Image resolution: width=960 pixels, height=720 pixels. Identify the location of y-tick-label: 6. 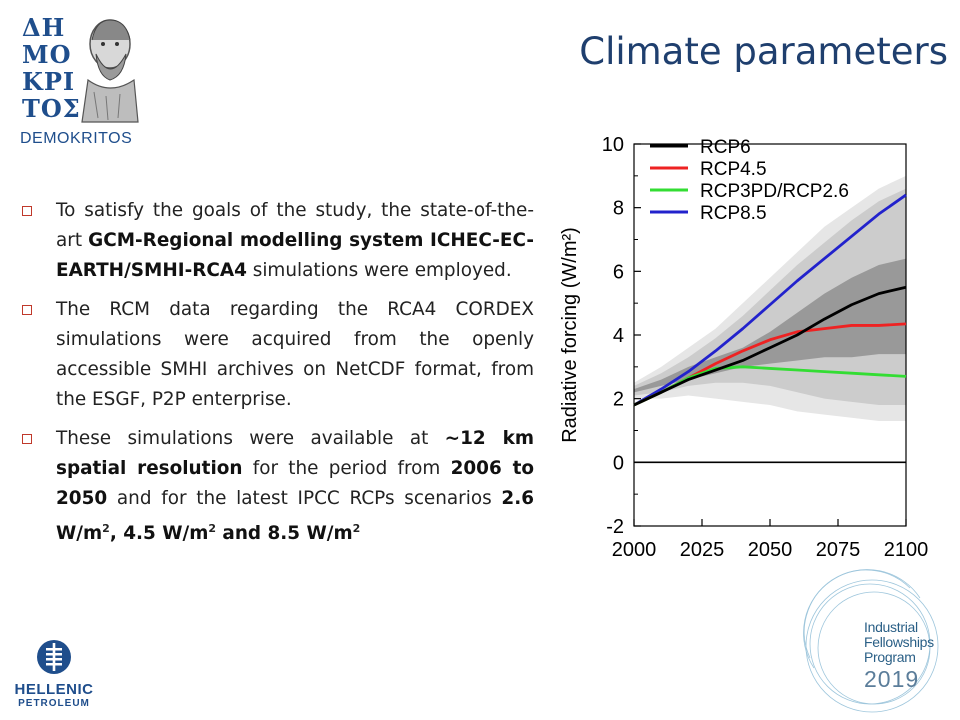
(618, 272).